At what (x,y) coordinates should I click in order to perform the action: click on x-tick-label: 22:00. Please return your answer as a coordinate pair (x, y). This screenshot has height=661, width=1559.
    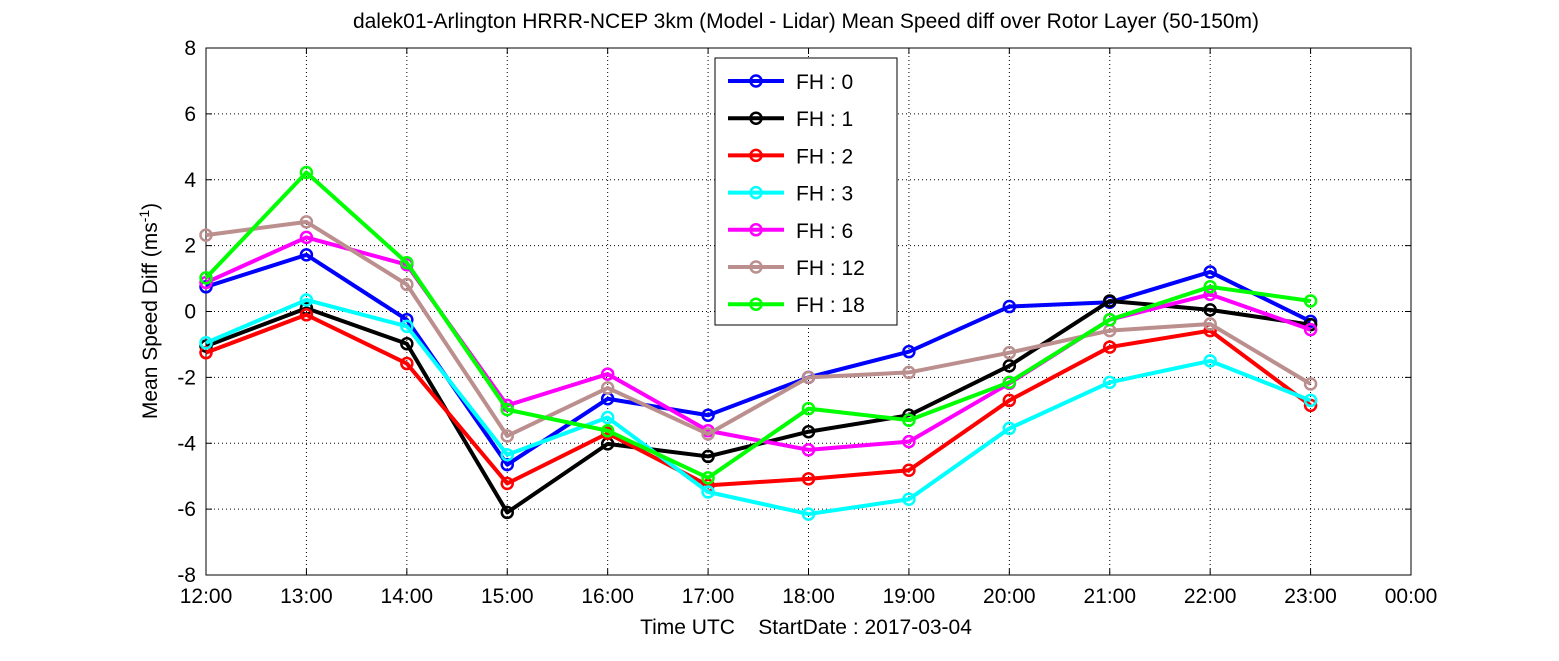
    Looking at the image, I should click on (1210, 596).